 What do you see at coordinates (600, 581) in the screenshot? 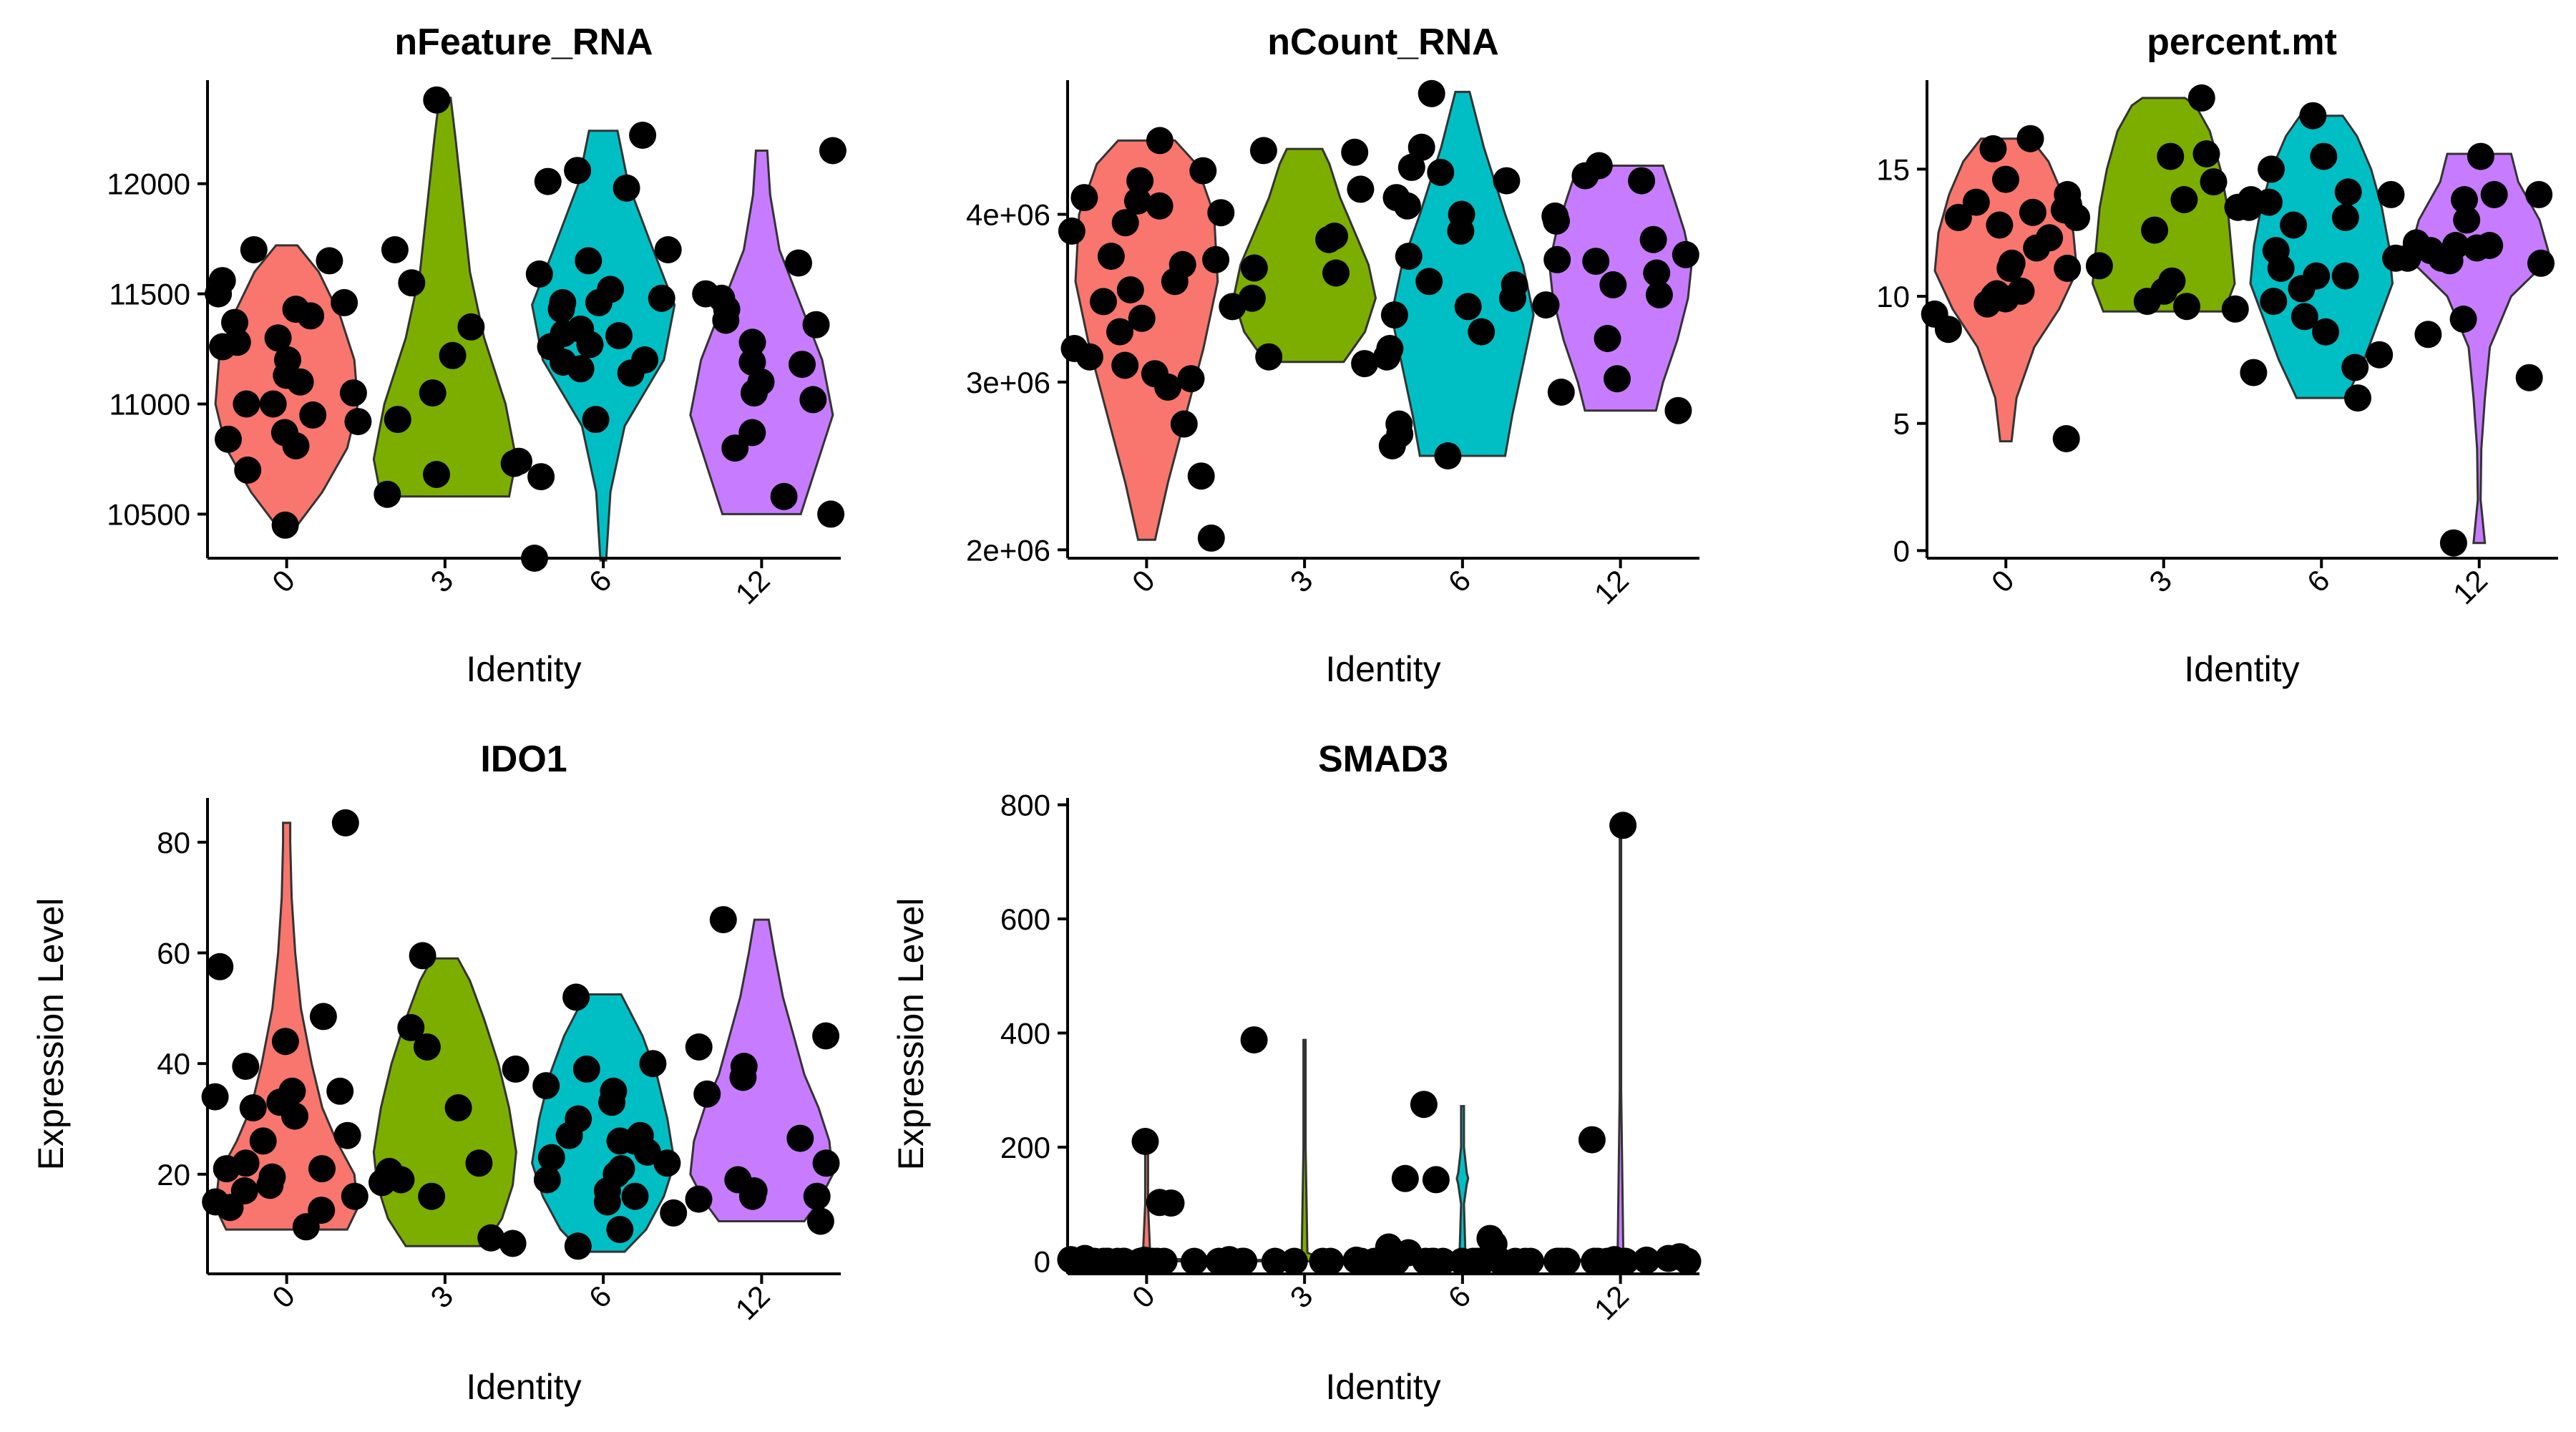
I see `x-tick-label: 6` at bounding box center [600, 581].